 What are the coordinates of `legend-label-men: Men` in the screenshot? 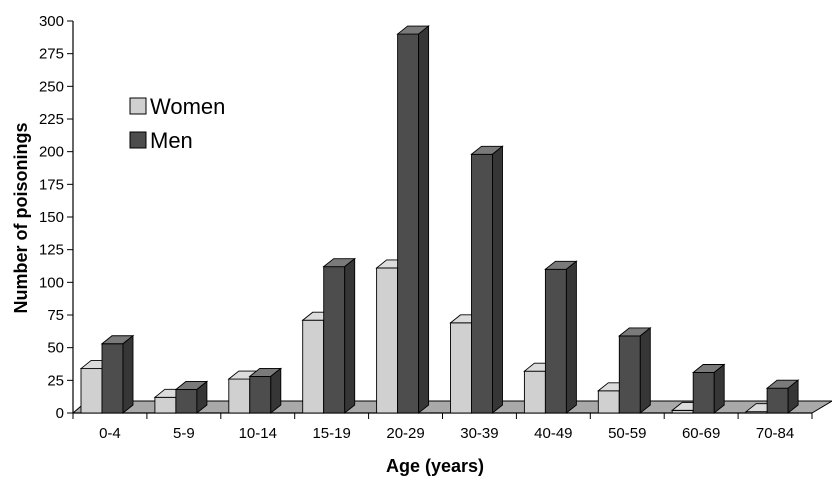 It's located at (171, 140).